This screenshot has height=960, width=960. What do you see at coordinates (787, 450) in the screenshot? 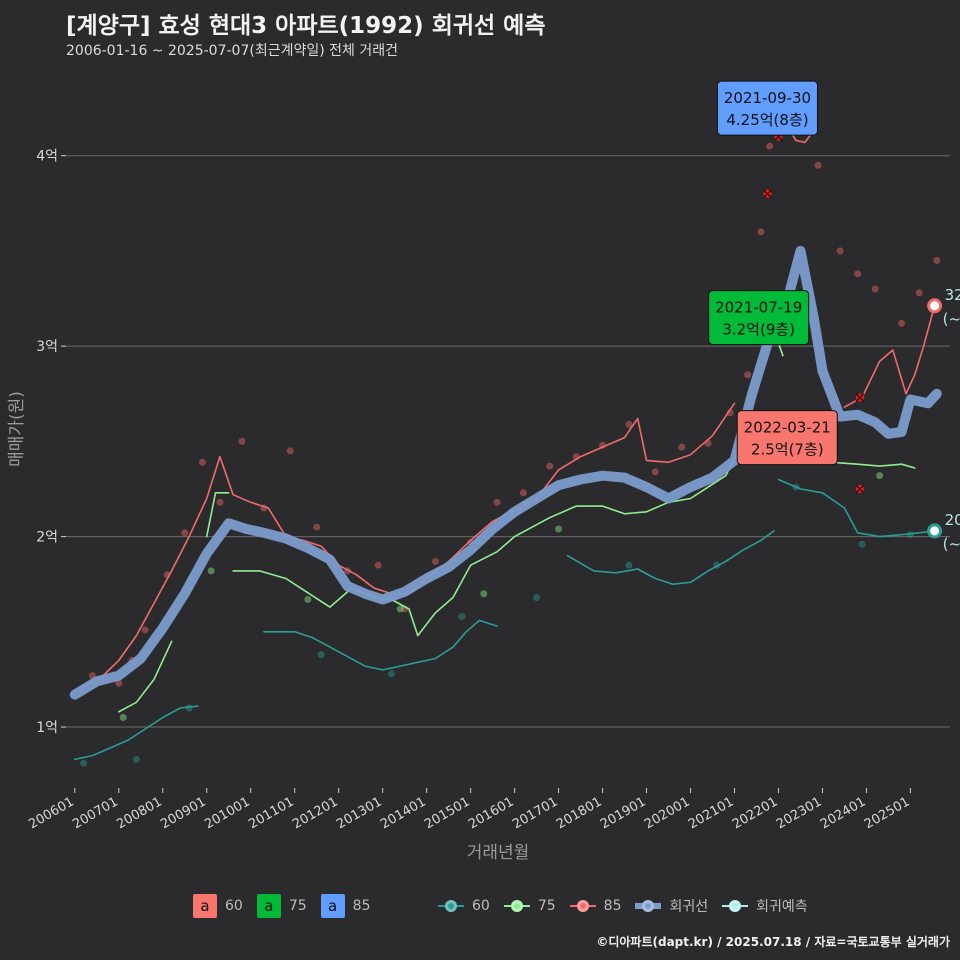
I see `annotation-value: 2.5억(7층)` at bounding box center [787, 450].